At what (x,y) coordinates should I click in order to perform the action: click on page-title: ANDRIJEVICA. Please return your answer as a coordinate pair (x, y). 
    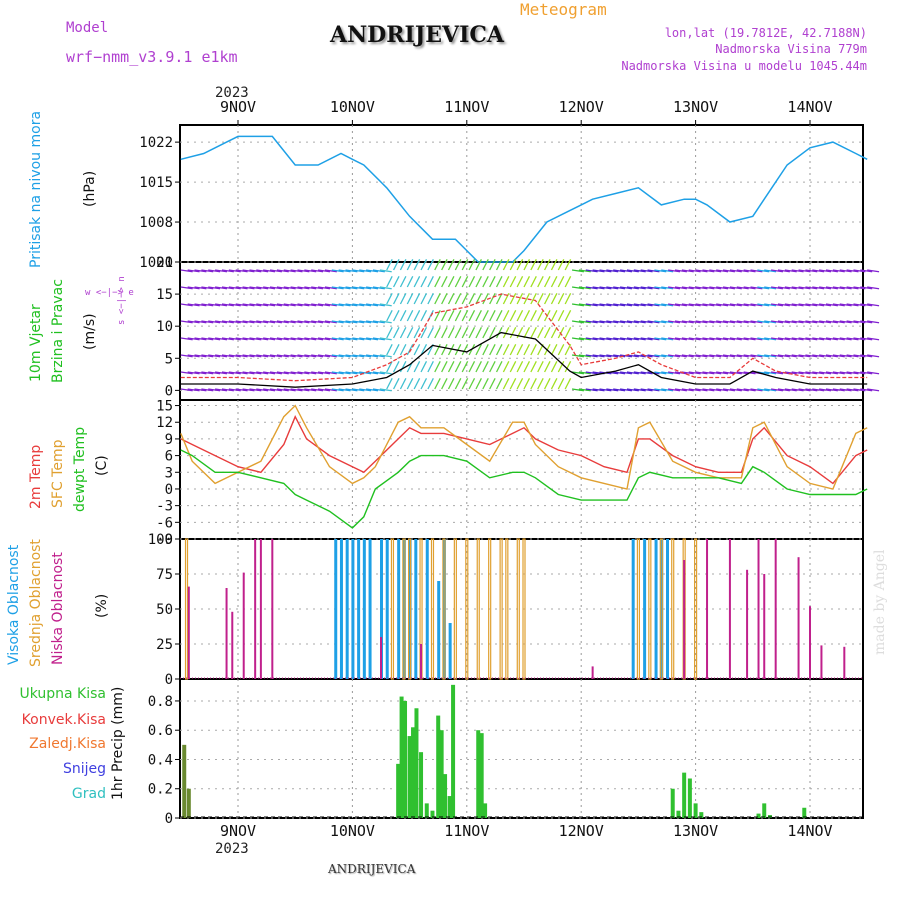
    Looking at the image, I should click on (417, 35).